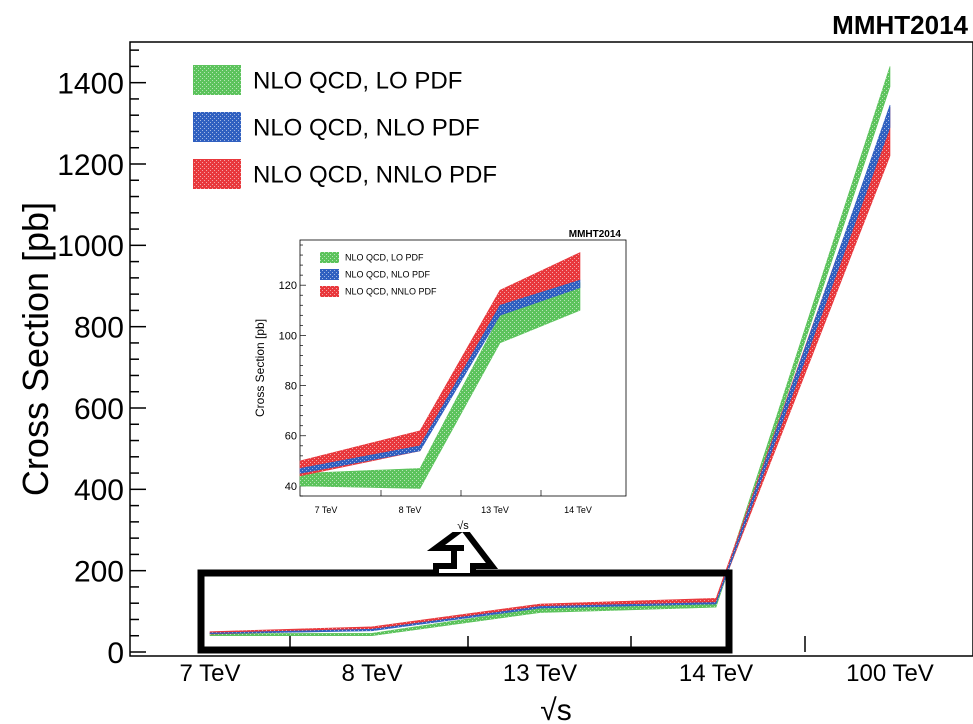 This screenshot has height=724, width=973. What do you see at coordinates (260, 368) in the screenshot?
I see `inset-y-axis-label: Cross Section [pb]` at bounding box center [260, 368].